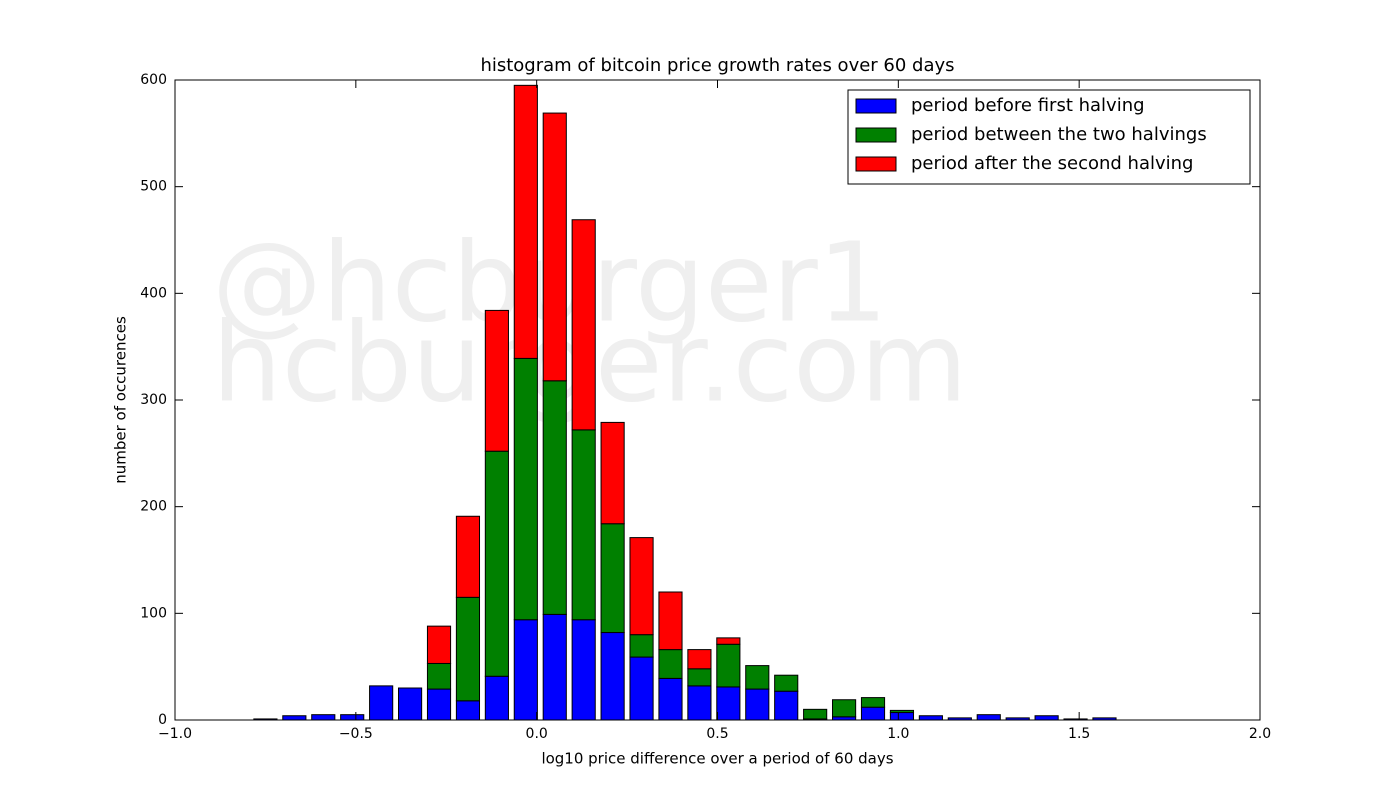  Describe the element at coordinates (537, 734) in the screenshot. I see `x-tick-label: 0.0` at that location.